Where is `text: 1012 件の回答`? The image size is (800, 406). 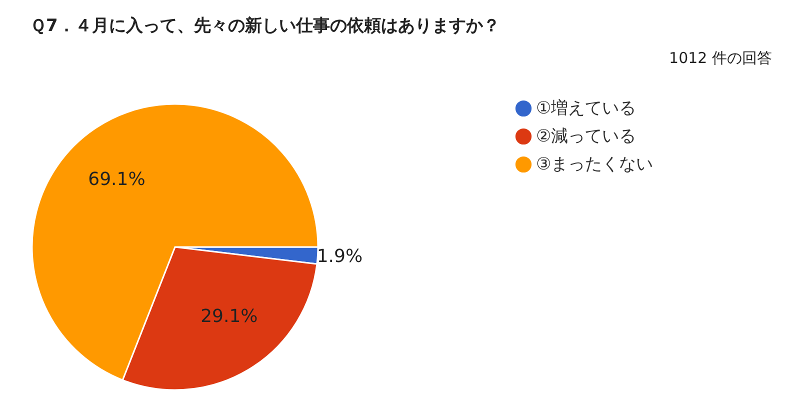 text: 1012 件の回答 is located at coordinates (720, 58).